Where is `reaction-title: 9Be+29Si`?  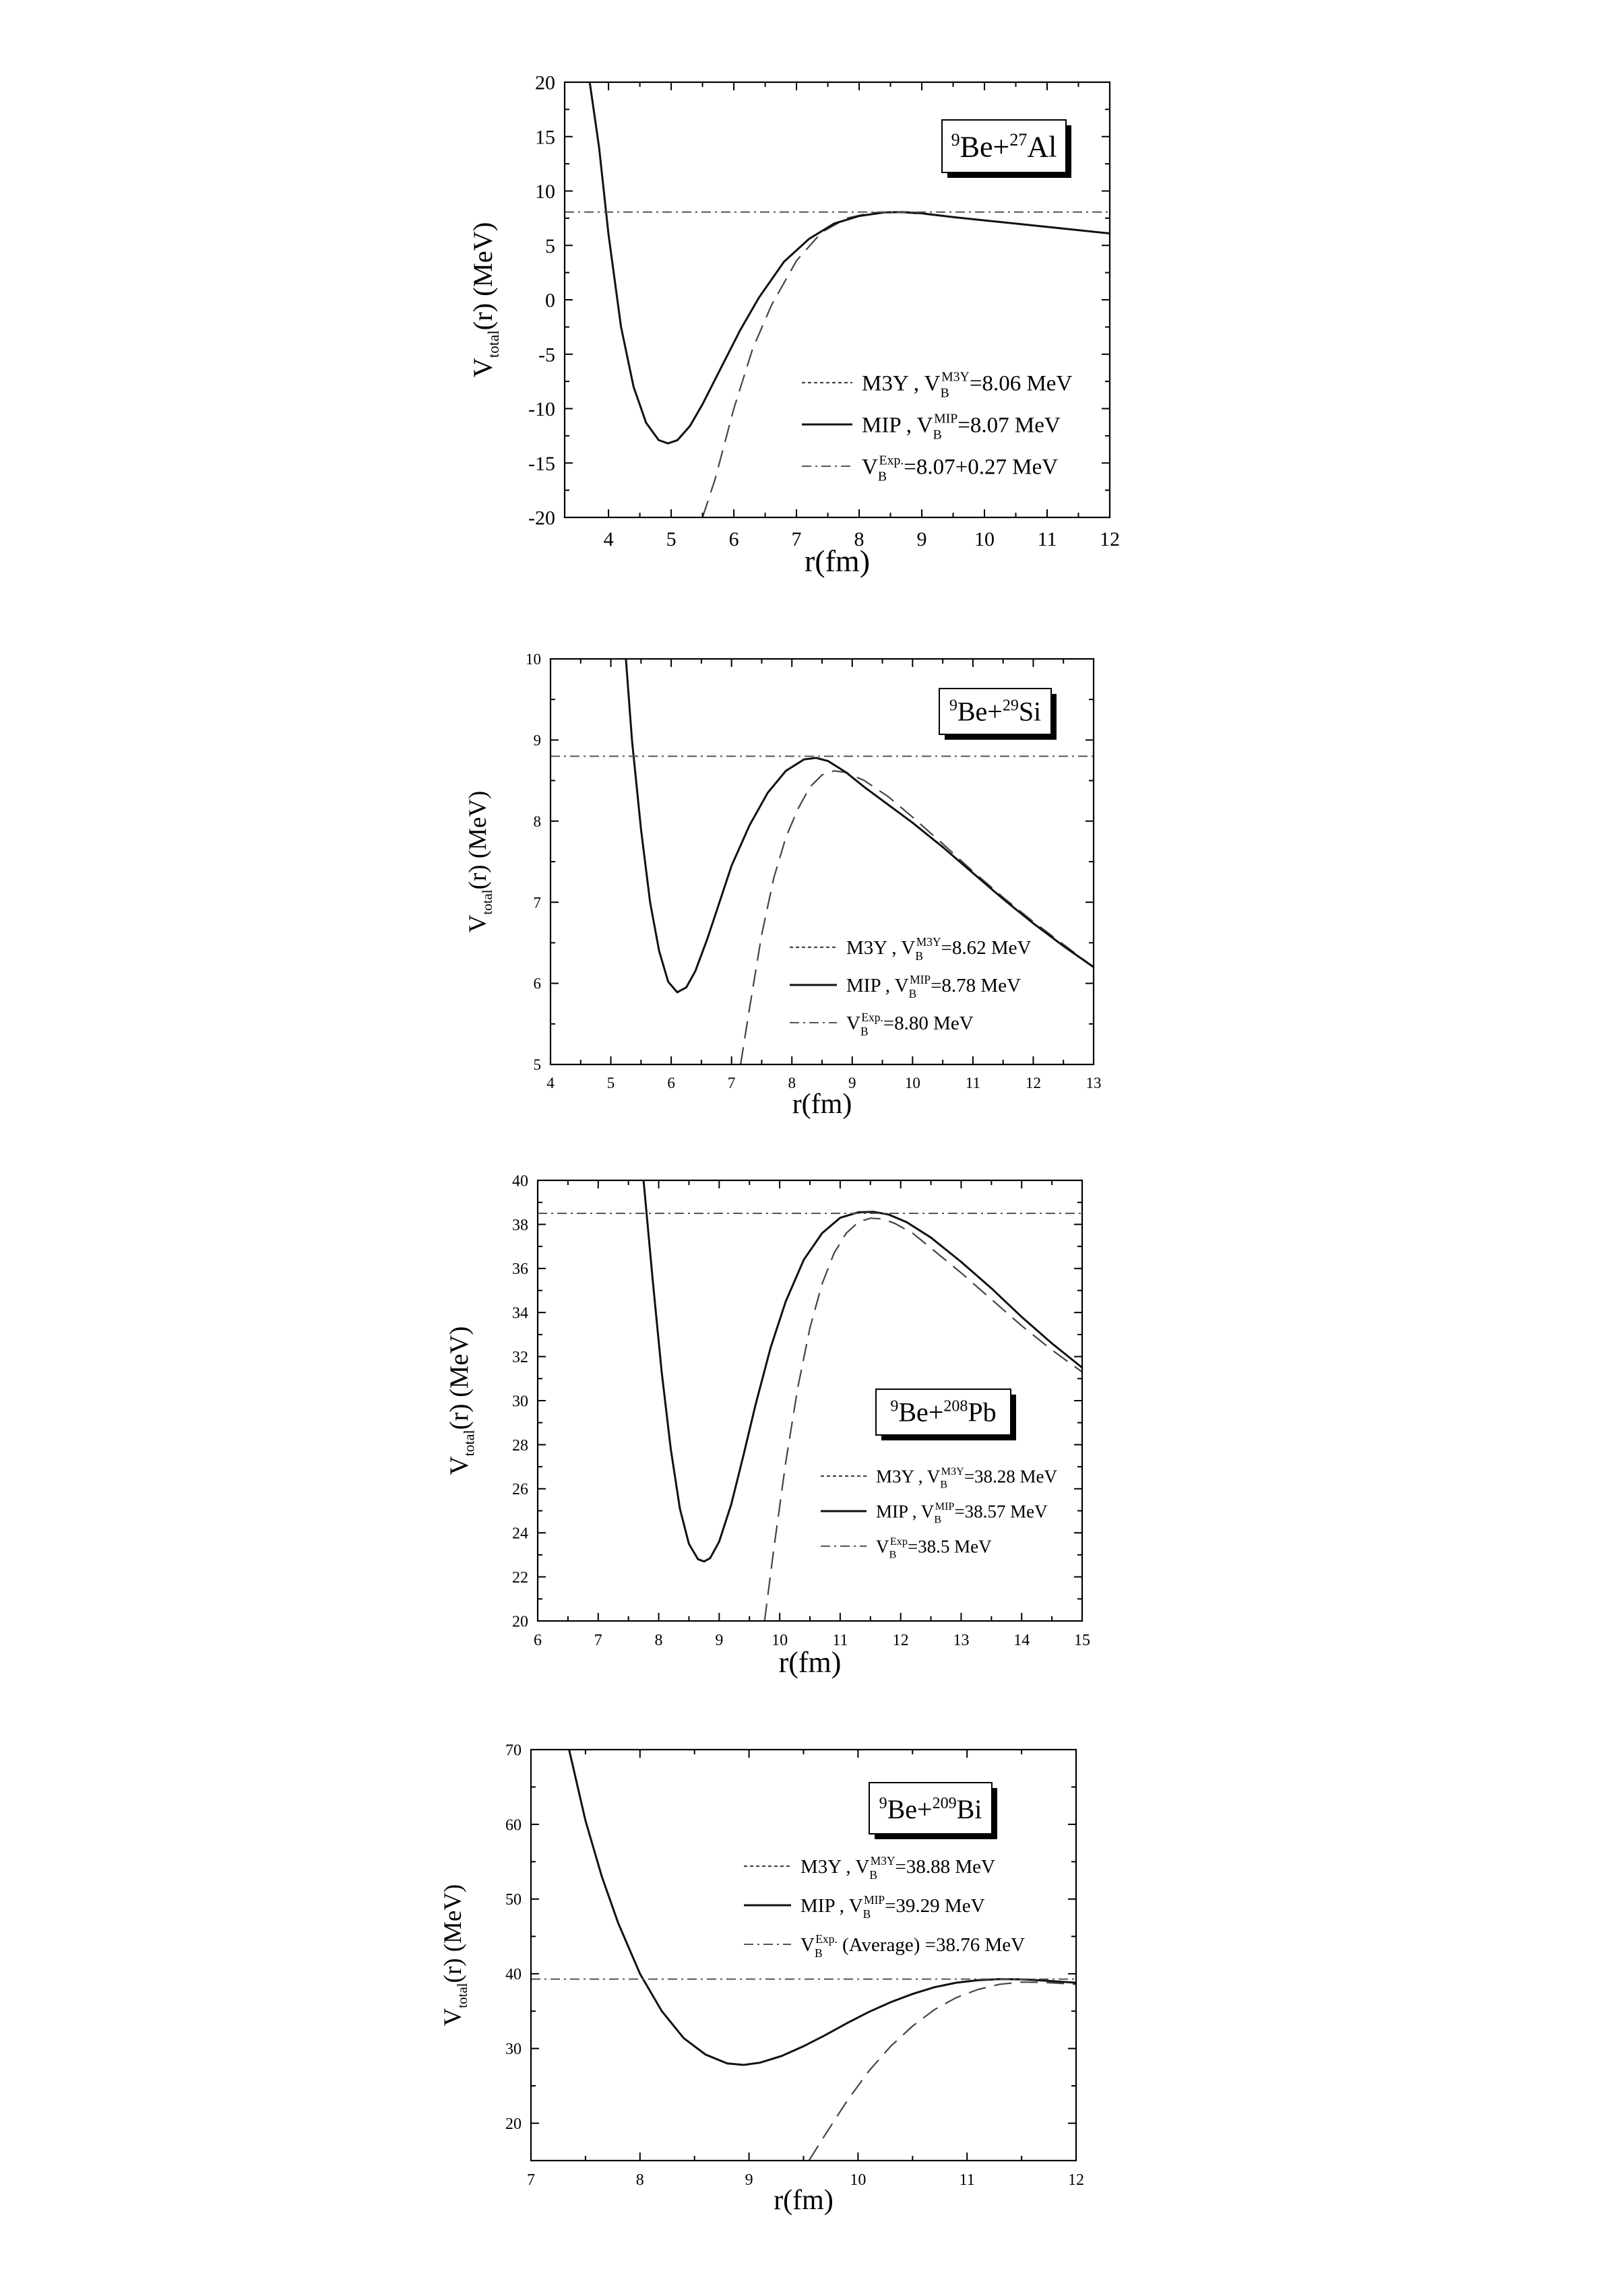 reaction-title: 9Be+29Si is located at coordinates (998, 714).